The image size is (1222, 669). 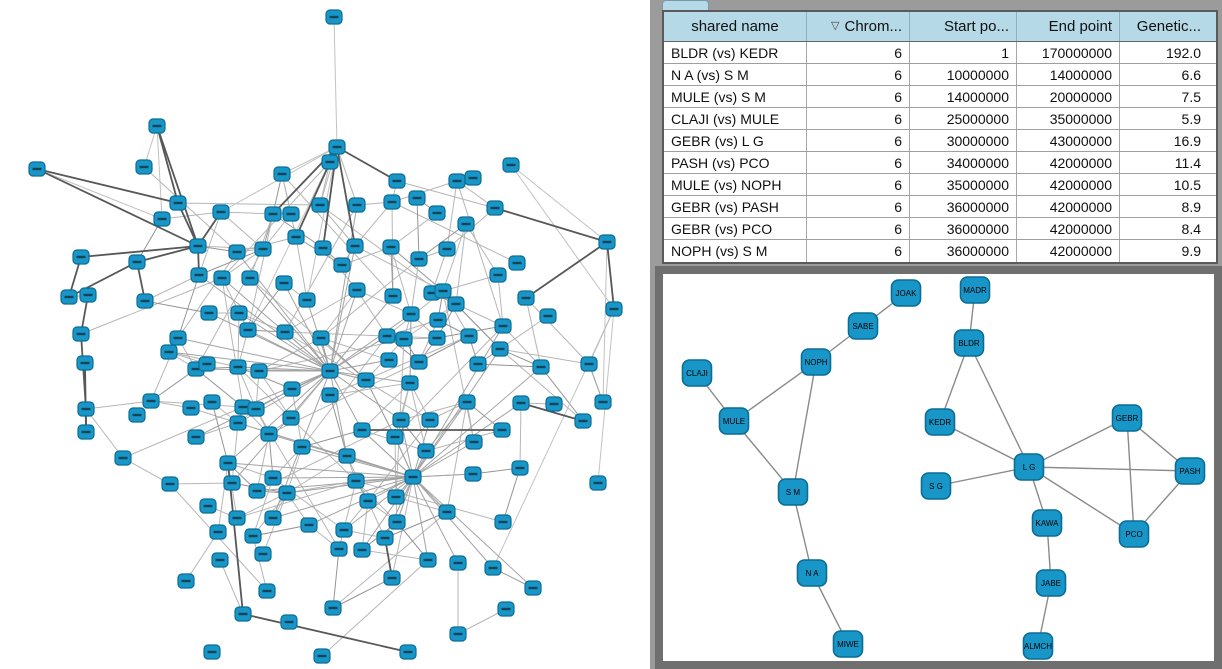 What do you see at coordinates (1187, 184) in the screenshot?
I see `table-cell: 10.5` at bounding box center [1187, 184].